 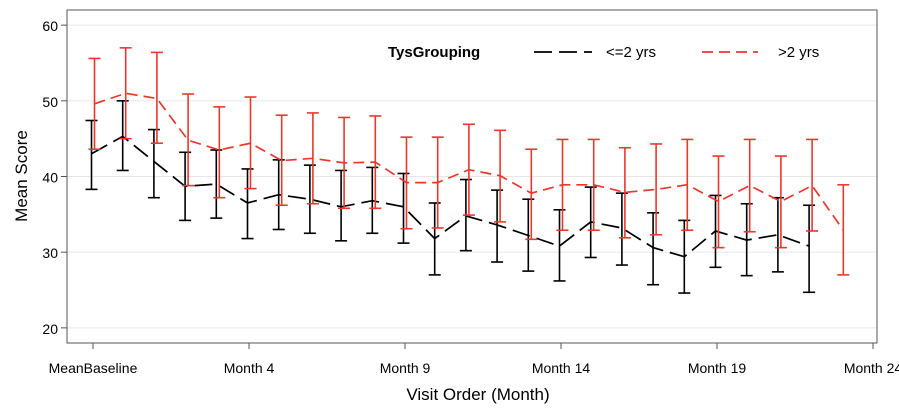 What do you see at coordinates (21, 176) in the screenshot?
I see `y-axis-title: Mean Score` at bounding box center [21, 176].